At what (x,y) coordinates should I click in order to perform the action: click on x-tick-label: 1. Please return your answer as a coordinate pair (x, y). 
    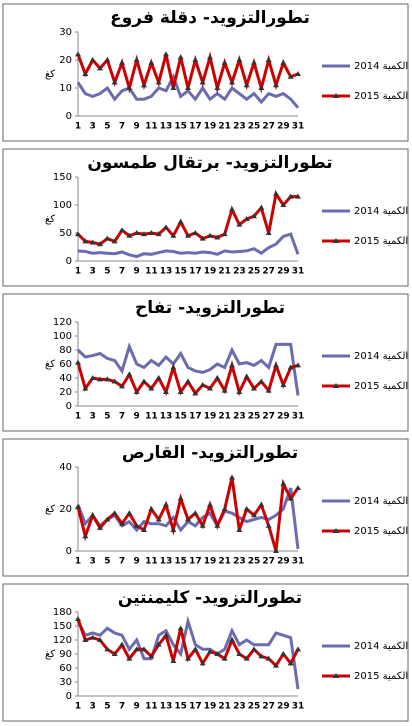
    Looking at the image, I should click on (78, 272).